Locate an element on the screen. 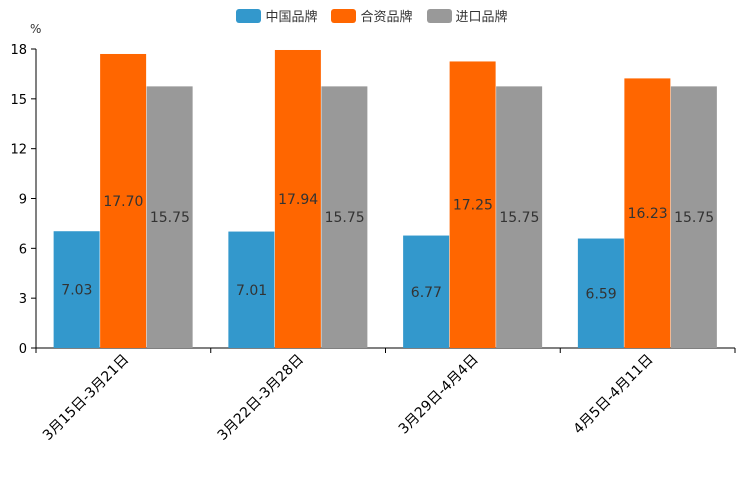  legend-item-imported: 进口品牌 is located at coordinates (467, 15).